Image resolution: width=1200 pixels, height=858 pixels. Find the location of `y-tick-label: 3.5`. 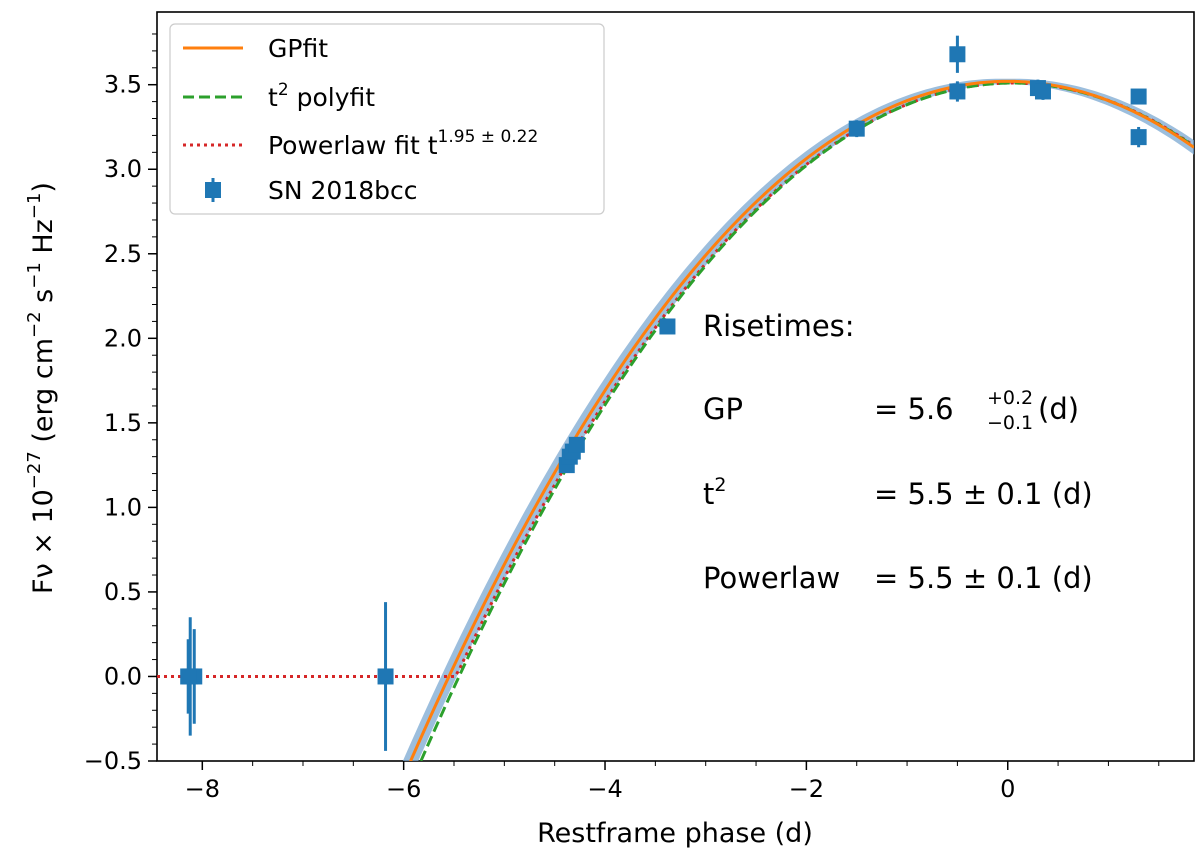

y-tick-label: 3.5 is located at coordinates (123, 85).